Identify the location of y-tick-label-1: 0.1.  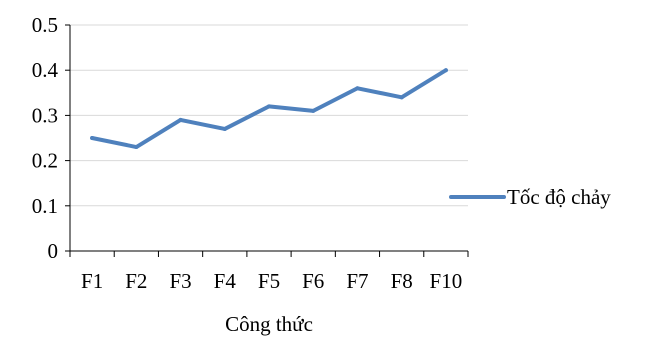
(45, 206).